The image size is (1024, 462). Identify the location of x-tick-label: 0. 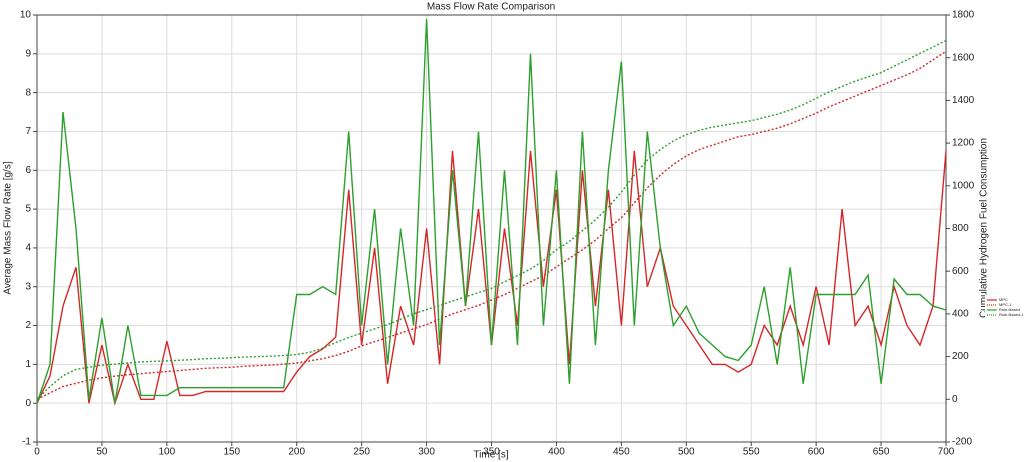
(37, 452).